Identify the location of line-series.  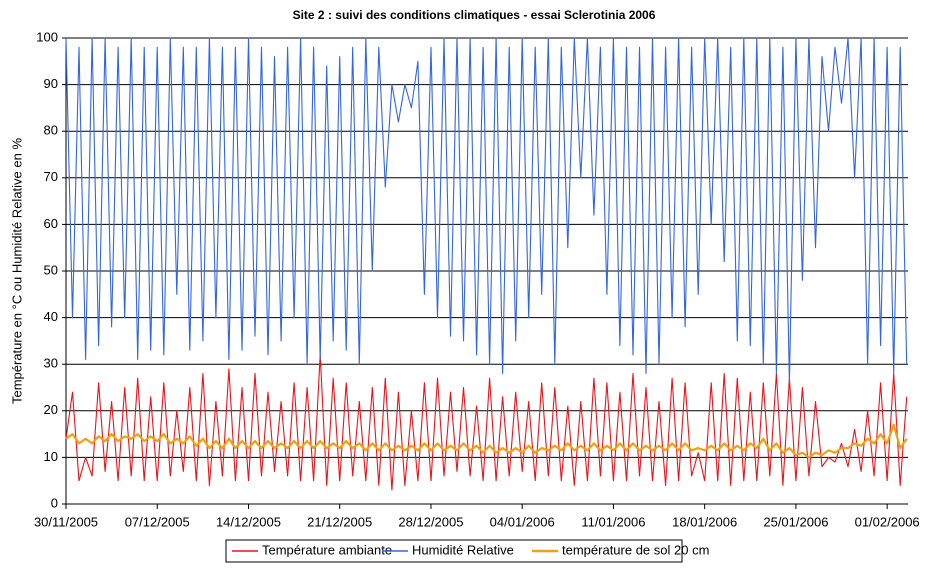
(486, 441).